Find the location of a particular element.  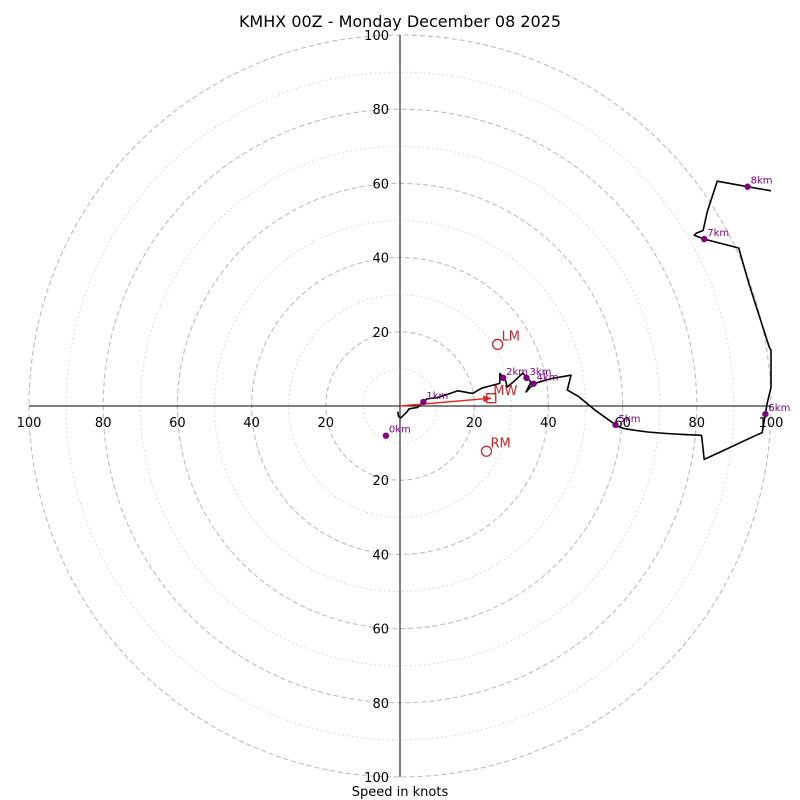

height-marker-2km is located at coordinates (503, 378).